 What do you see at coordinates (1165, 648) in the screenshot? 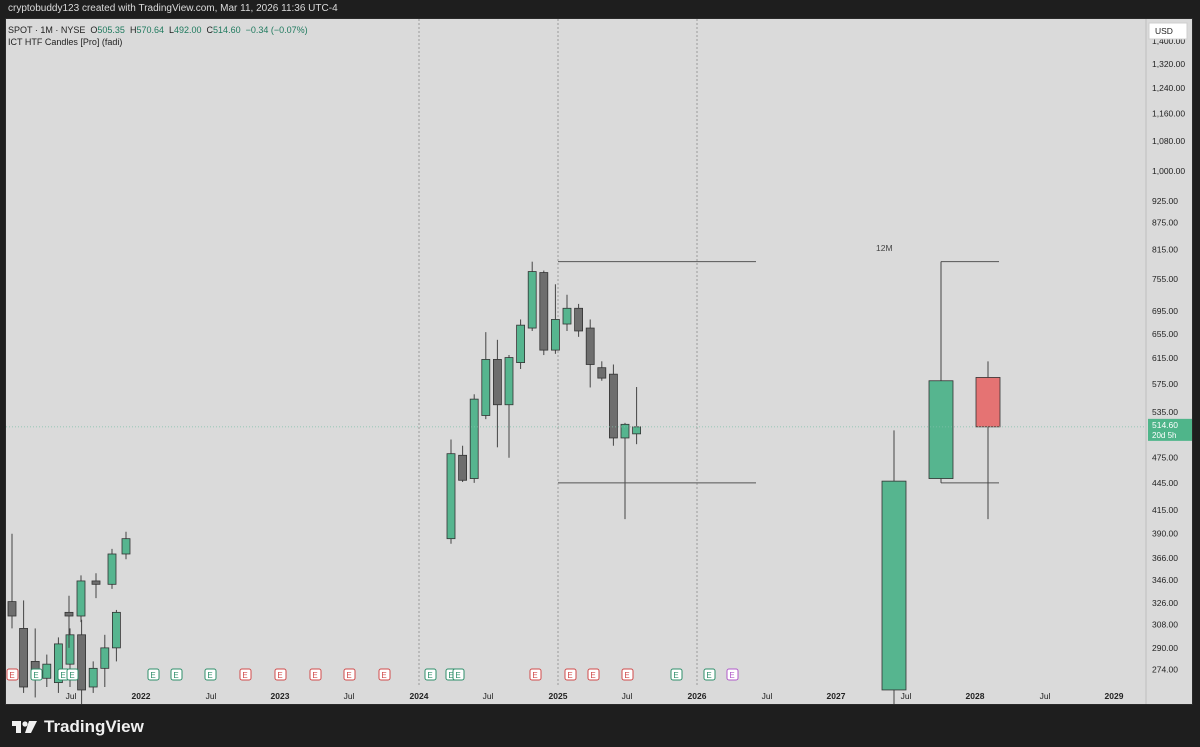
I see `price-tick-label: 290.00` at bounding box center [1165, 648].